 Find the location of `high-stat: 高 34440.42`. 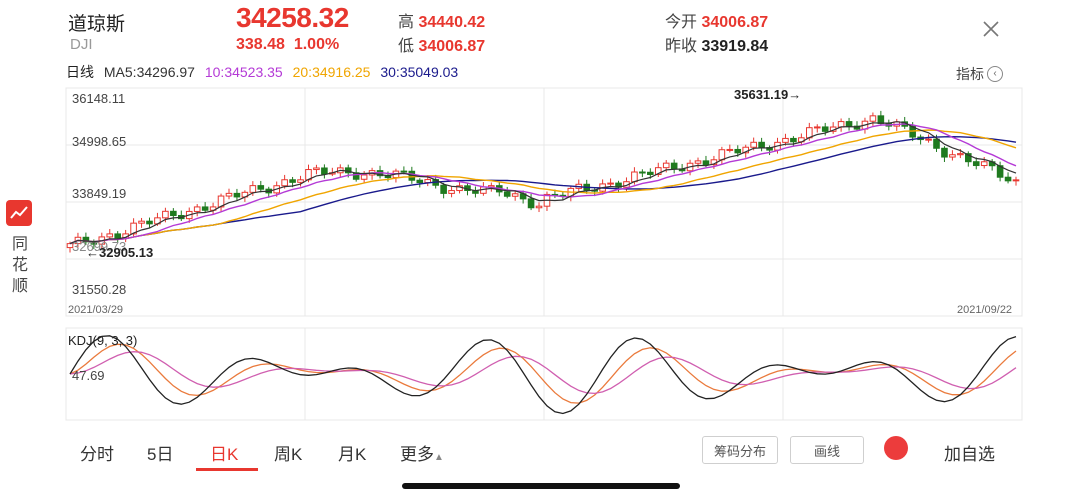

high-stat: 高 34440.42 is located at coordinates (441, 20).